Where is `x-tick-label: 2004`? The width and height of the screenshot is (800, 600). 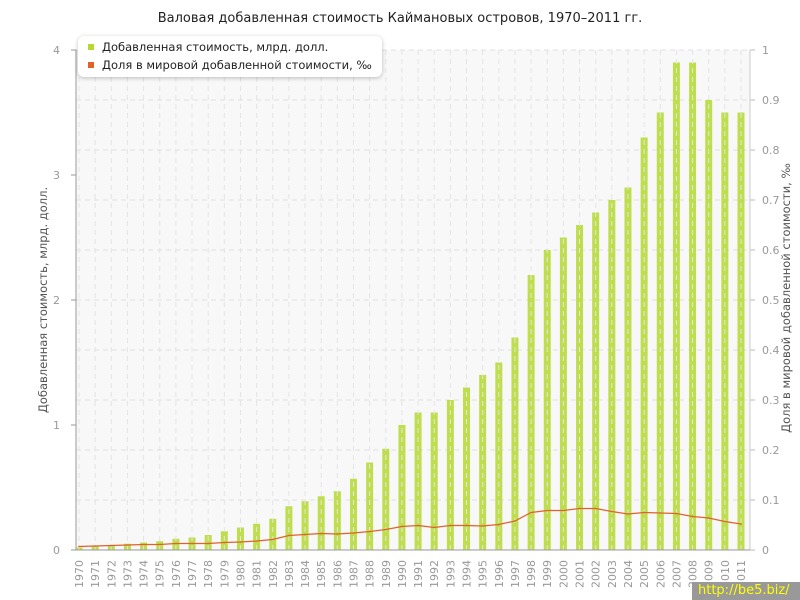 x-tick-label: 2004 is located at coordinates (628, 574).